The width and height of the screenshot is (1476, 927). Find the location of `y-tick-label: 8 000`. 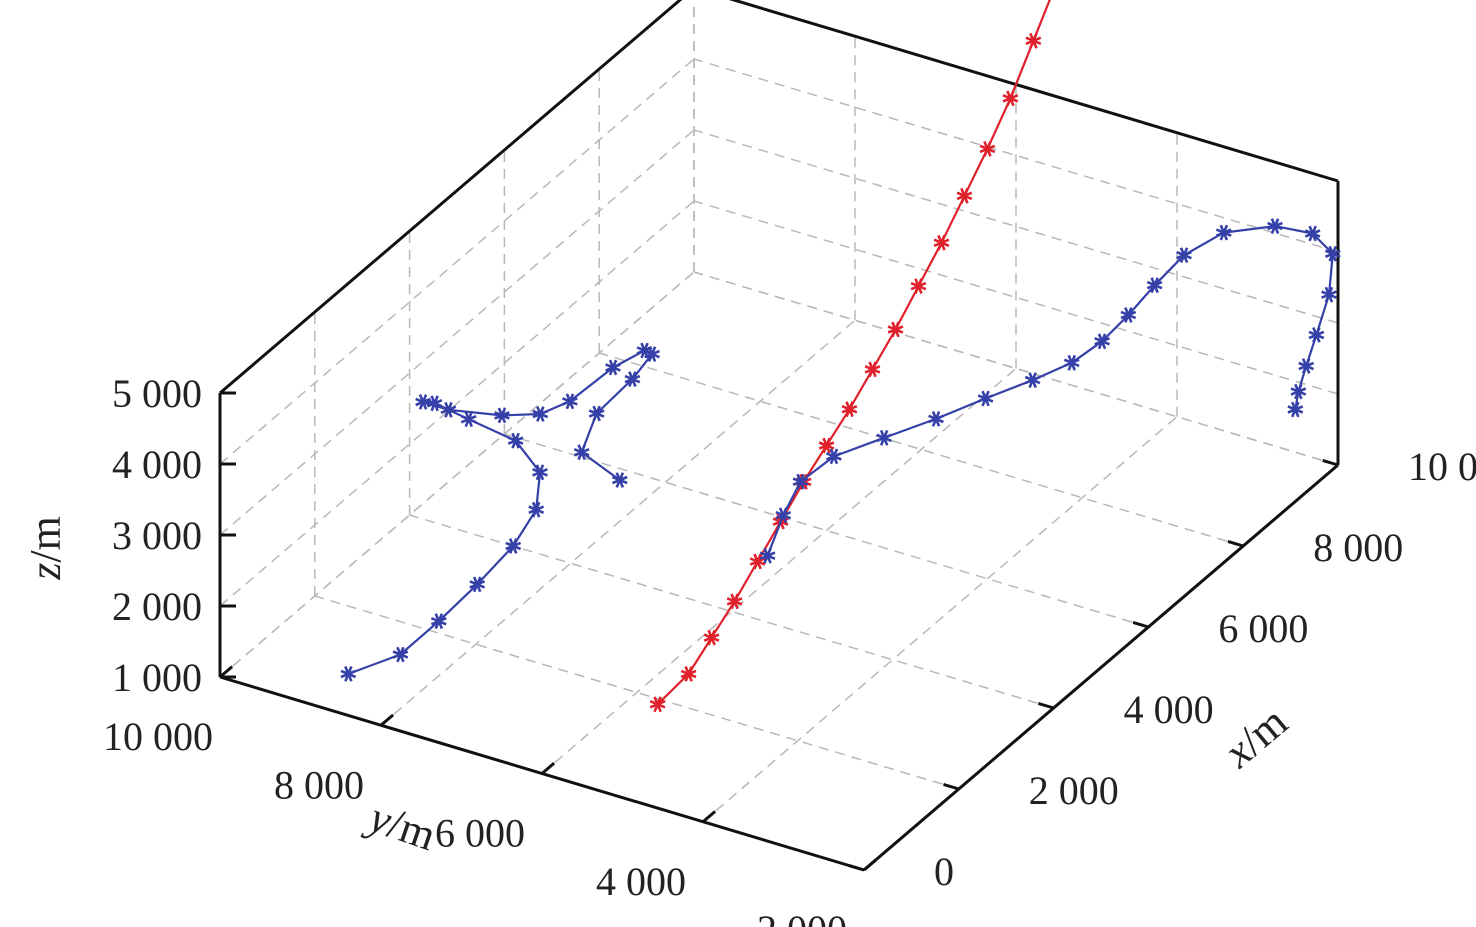

y-tick-label: 8 000 is located at coordinates (319, 784).